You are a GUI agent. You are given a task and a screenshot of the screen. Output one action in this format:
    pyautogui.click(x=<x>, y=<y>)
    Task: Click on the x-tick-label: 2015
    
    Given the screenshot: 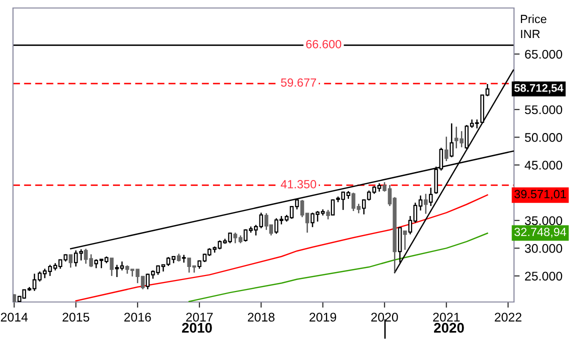 What is the action you would take?
    pyautogui.click(x=76, y=317)
    